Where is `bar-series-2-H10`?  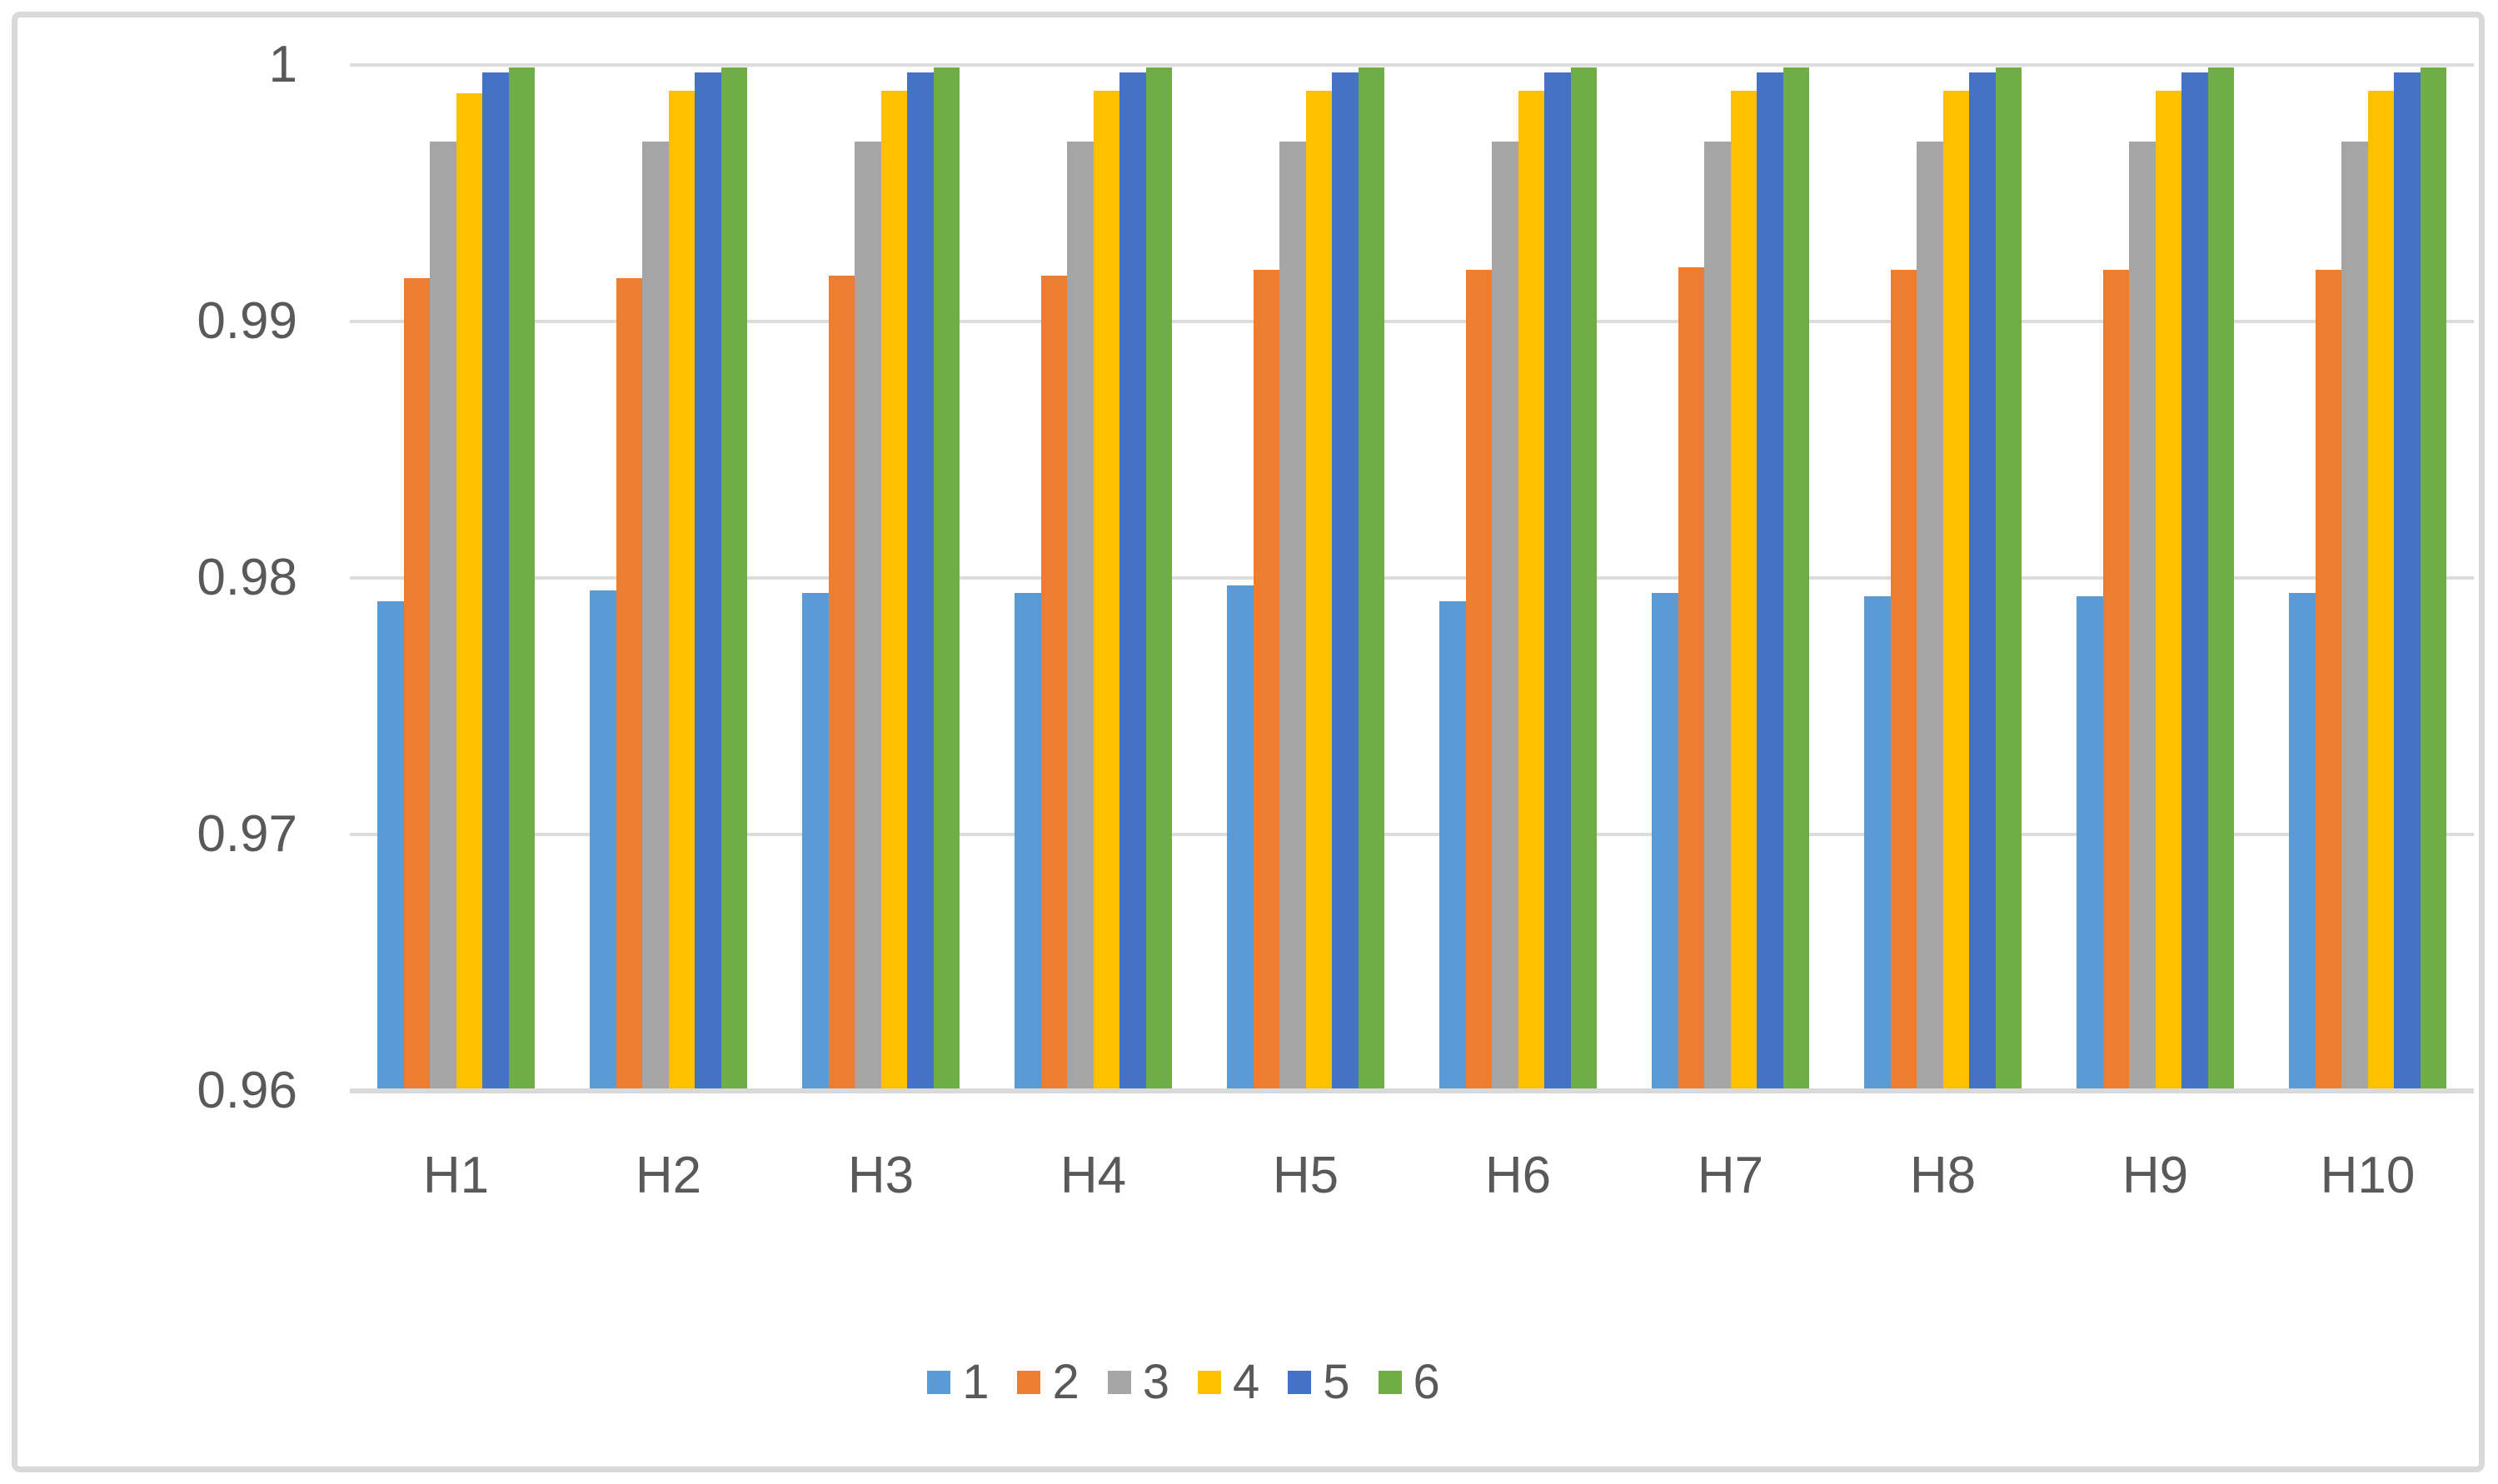
bar-series-2-H10 is located at coordinates (2328, 680).